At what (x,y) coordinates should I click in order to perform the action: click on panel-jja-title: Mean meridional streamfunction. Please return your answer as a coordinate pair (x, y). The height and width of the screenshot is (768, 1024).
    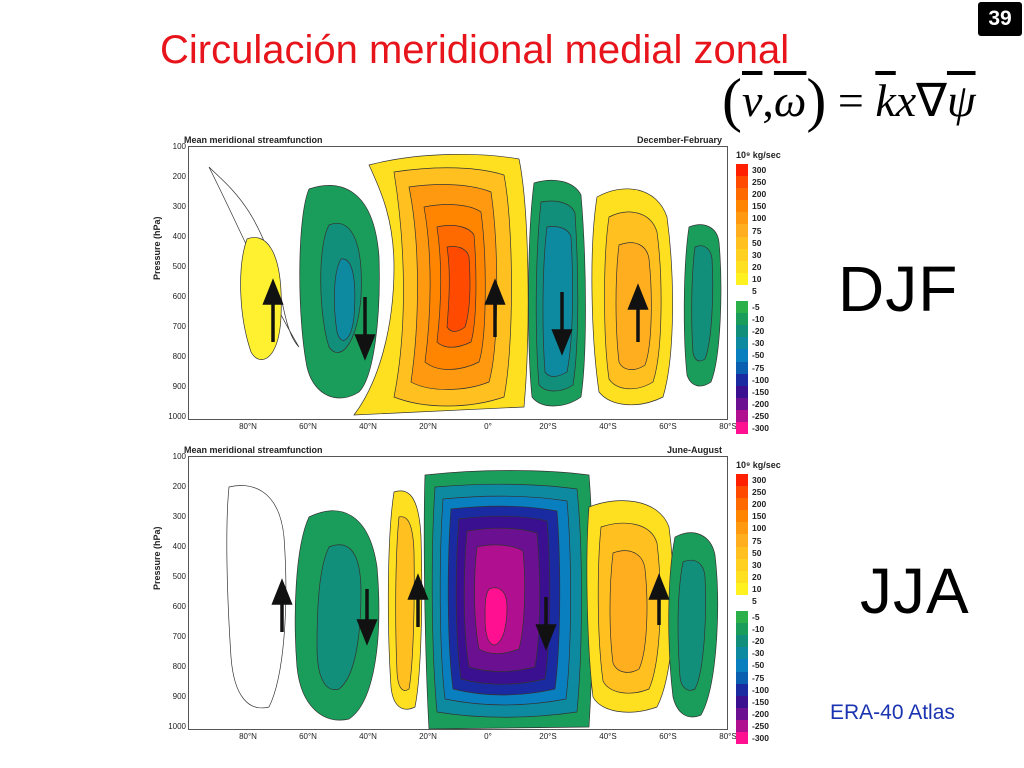
    Looking at the image, I should click on (253, 450).